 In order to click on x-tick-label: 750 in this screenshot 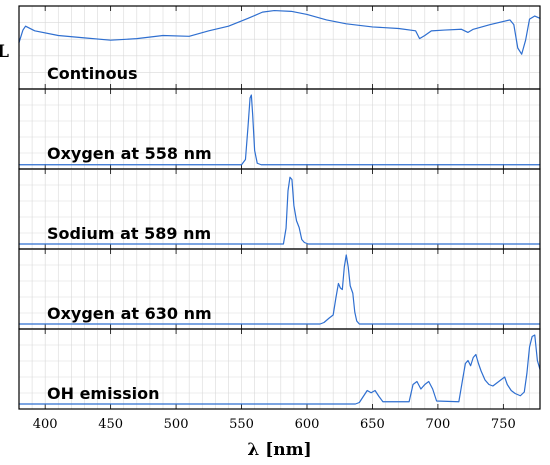, I will do `click(503, 424)`.